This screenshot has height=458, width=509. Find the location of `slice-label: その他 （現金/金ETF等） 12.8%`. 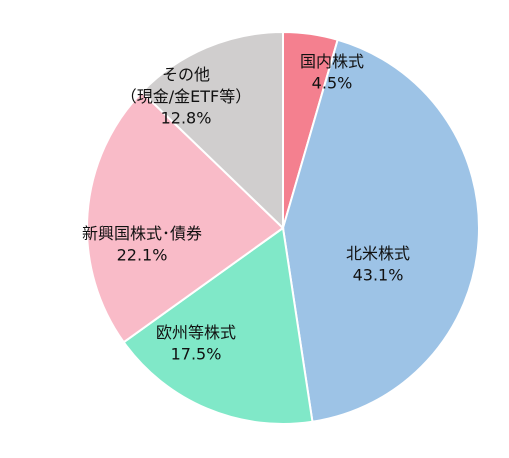

slice-label: その他 （現金/金ETF等） 12.8% is located at coordinates (186, 96).